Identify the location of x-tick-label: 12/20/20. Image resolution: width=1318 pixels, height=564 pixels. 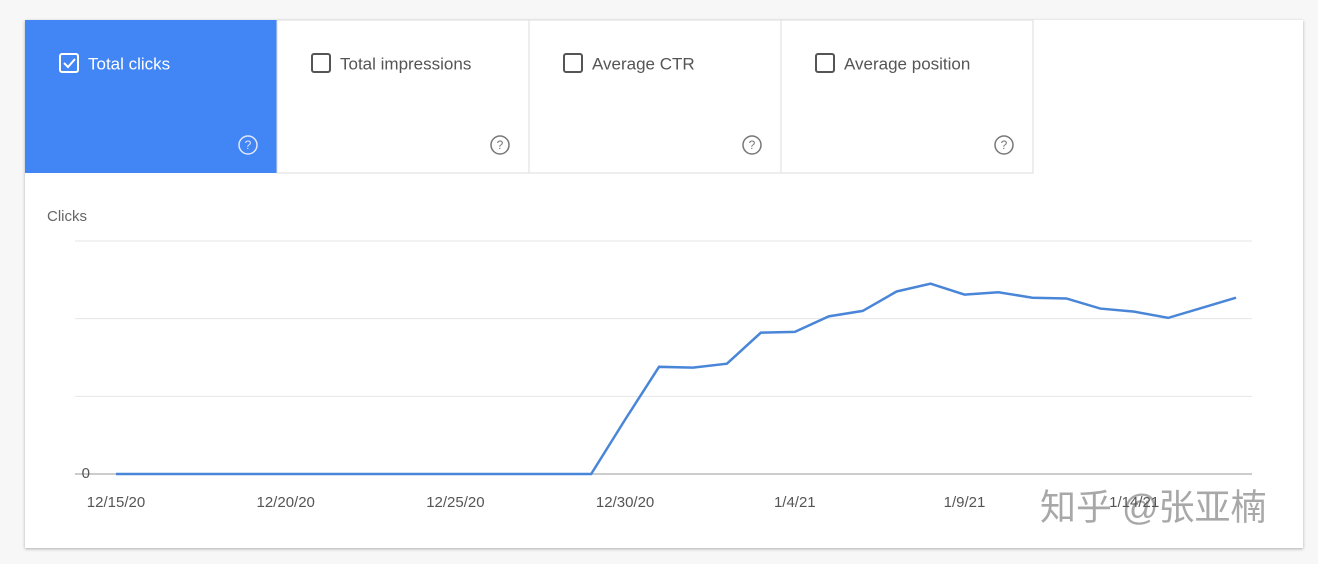
(286, 502).